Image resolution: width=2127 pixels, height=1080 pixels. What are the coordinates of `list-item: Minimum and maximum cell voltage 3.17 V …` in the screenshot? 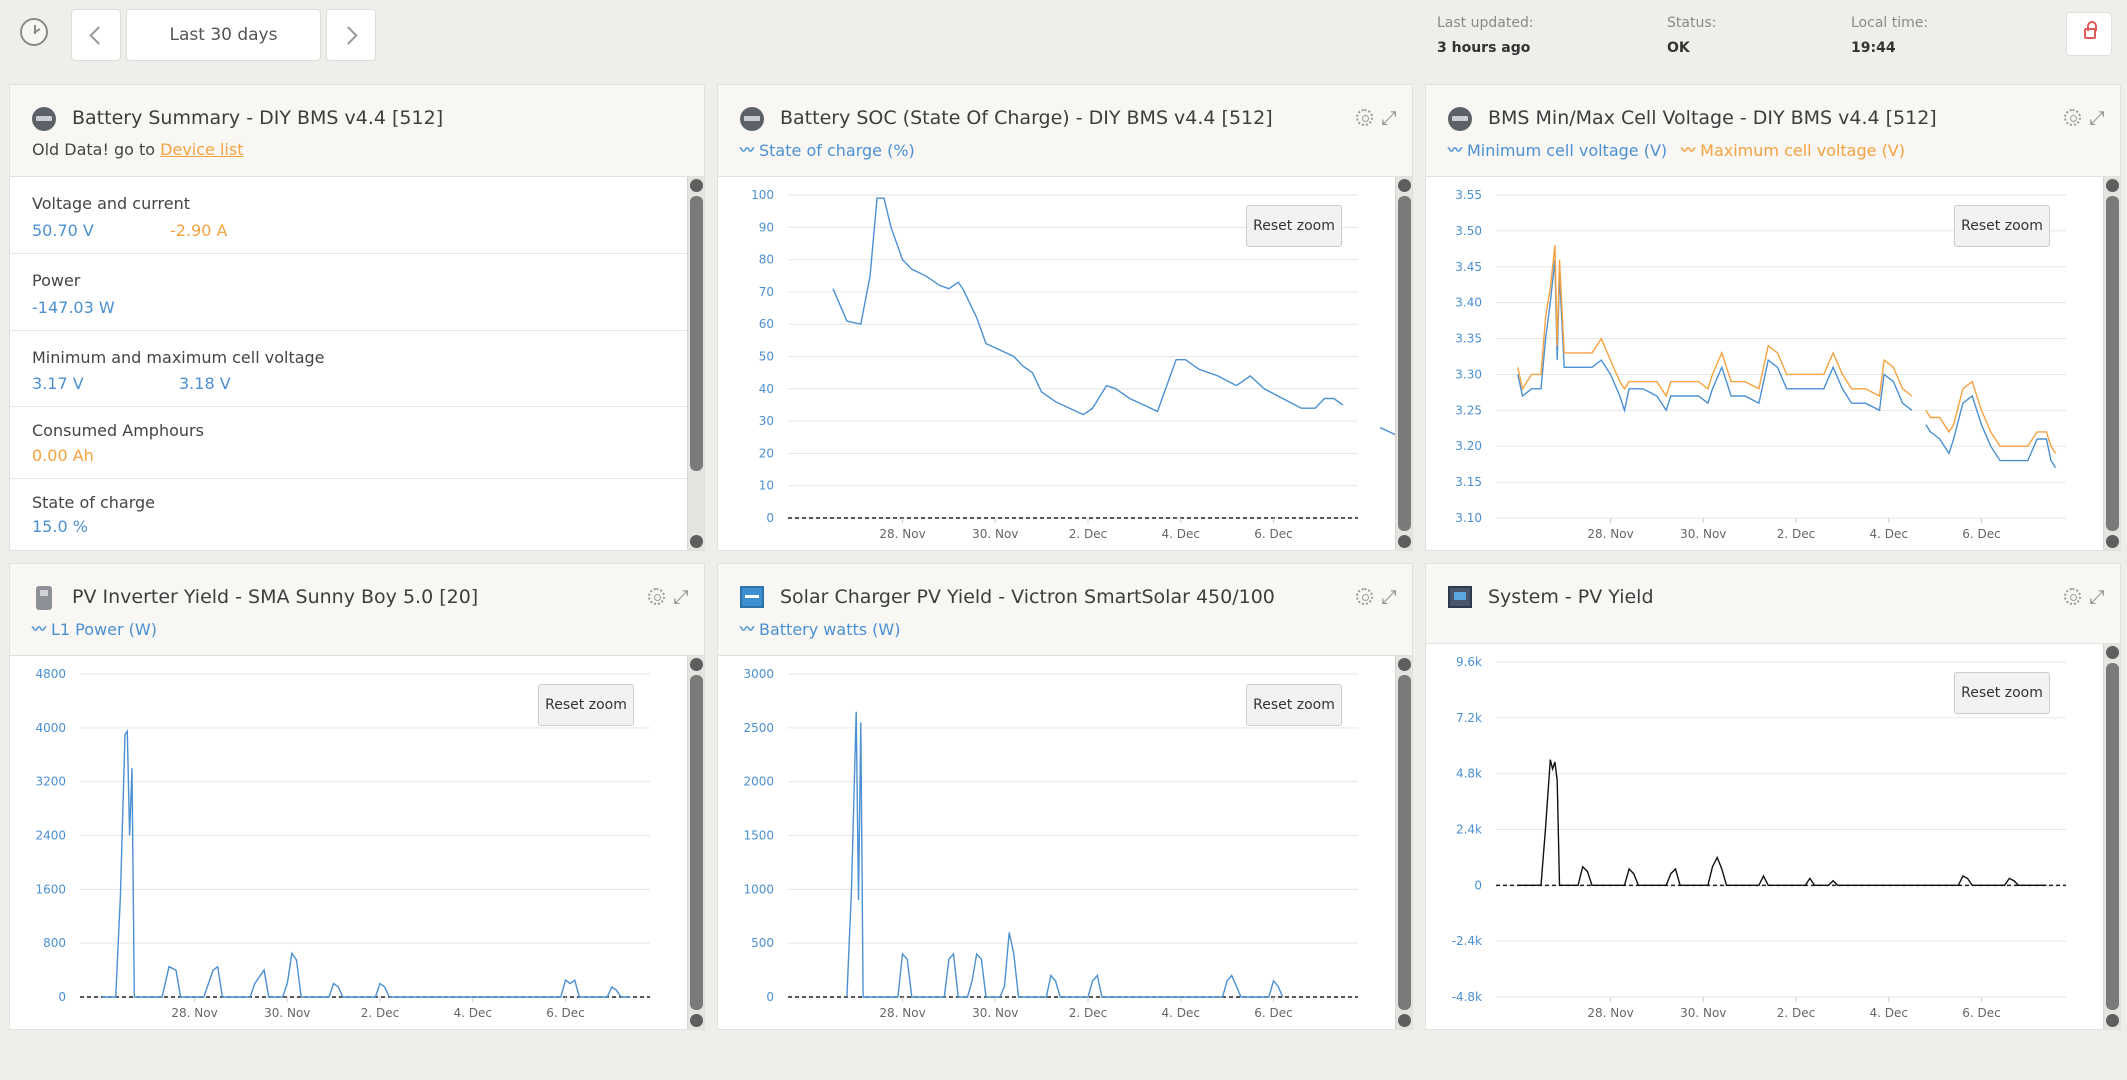 It's located at (348, 369).